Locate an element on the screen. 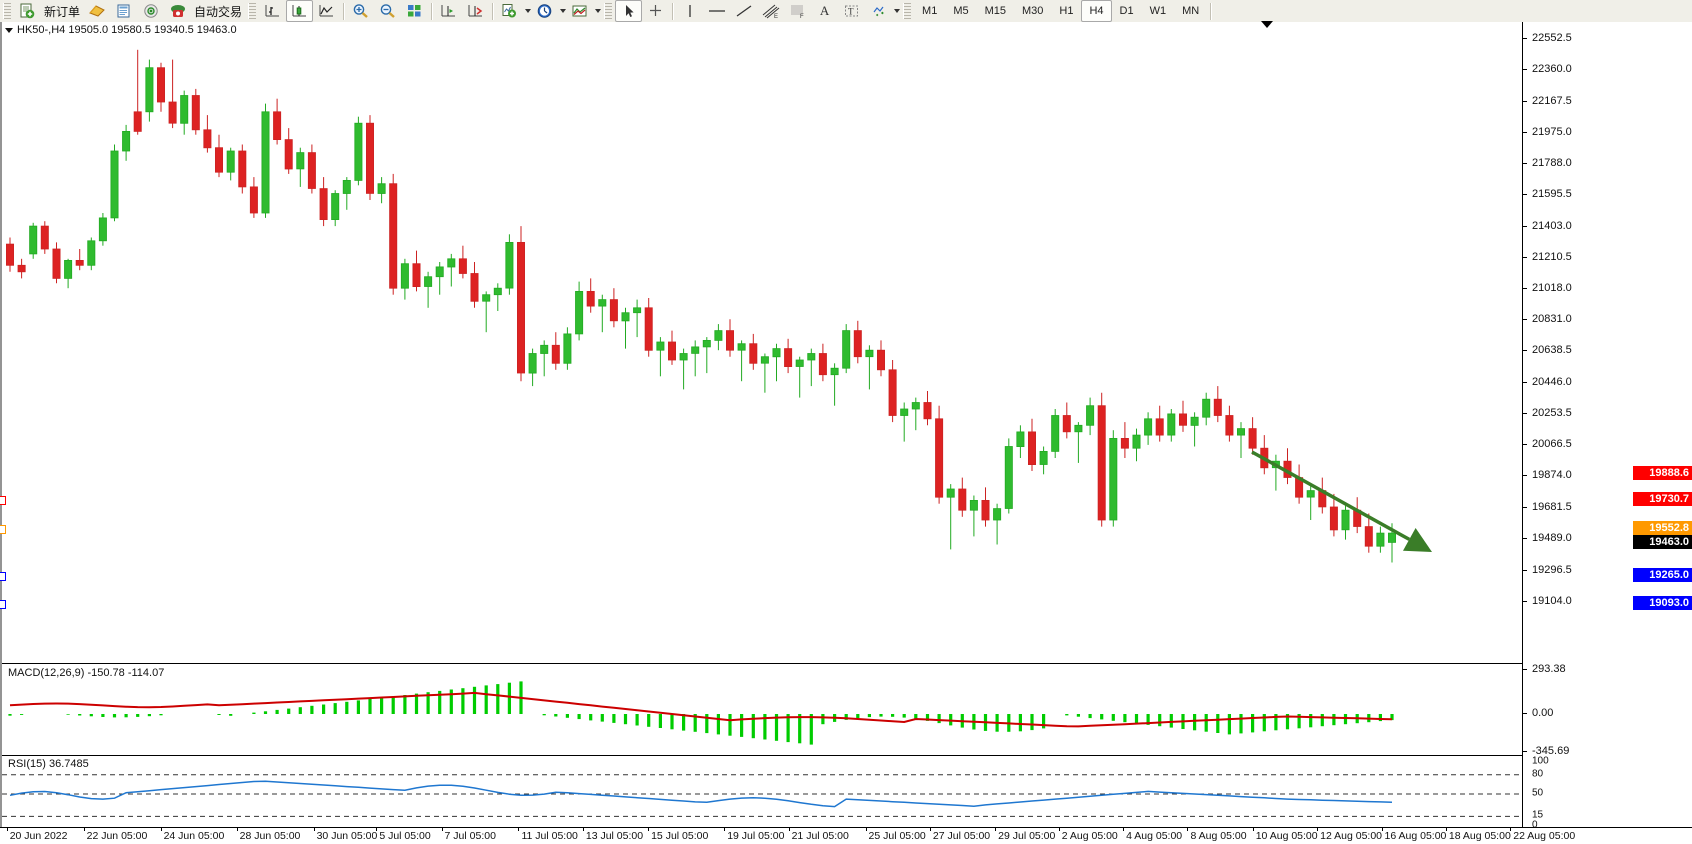 This screenshot has height=844, width=1692. timeframe-label: M30 is located at coordinates (1033, 11).